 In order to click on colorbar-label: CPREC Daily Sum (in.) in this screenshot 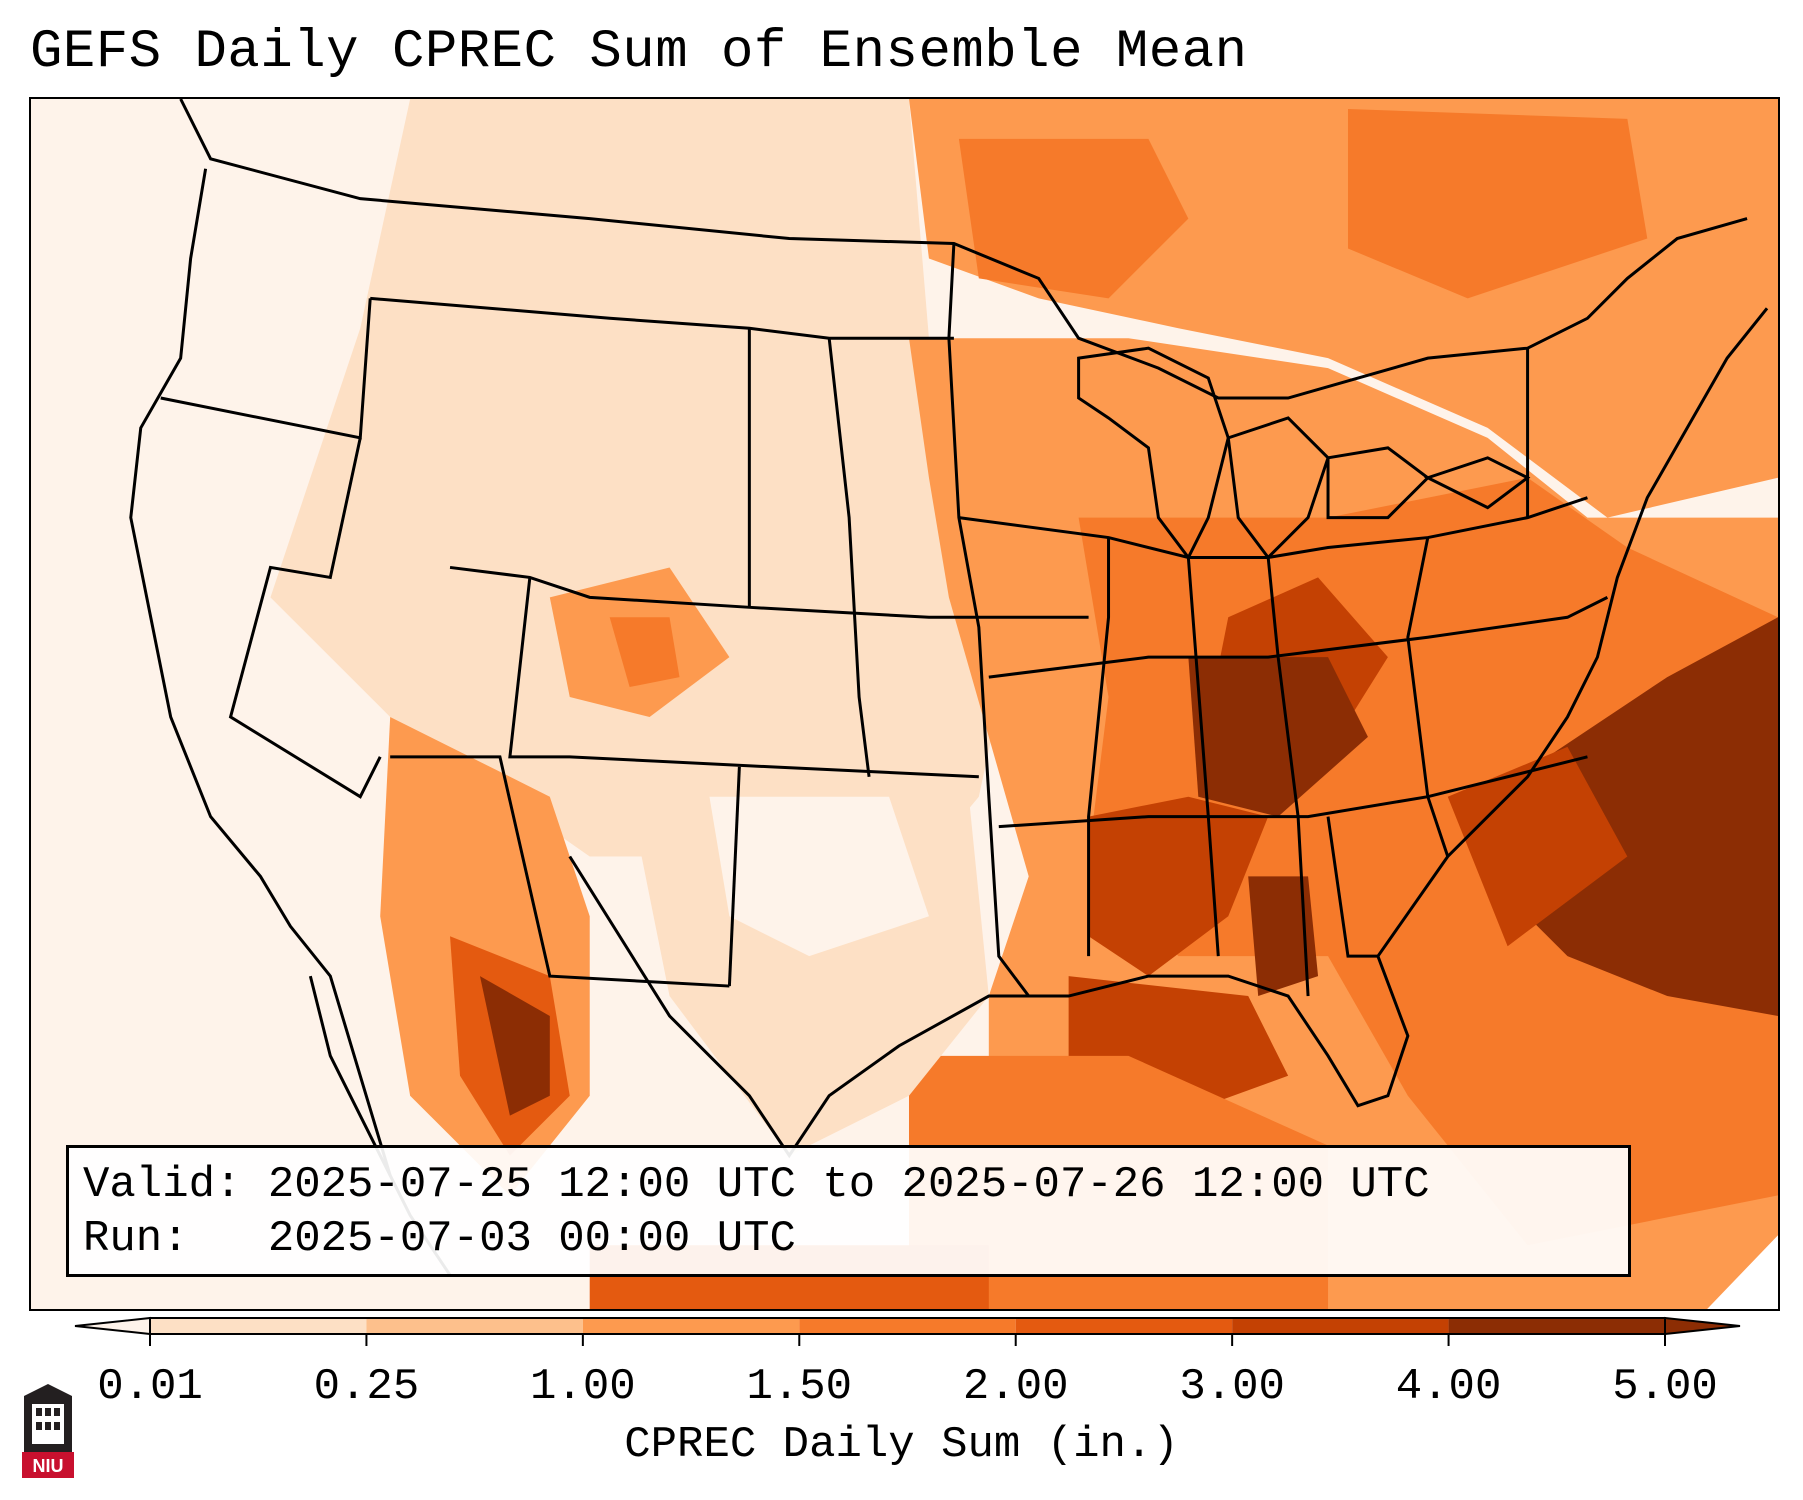, I will do `click(901, 1445)`.